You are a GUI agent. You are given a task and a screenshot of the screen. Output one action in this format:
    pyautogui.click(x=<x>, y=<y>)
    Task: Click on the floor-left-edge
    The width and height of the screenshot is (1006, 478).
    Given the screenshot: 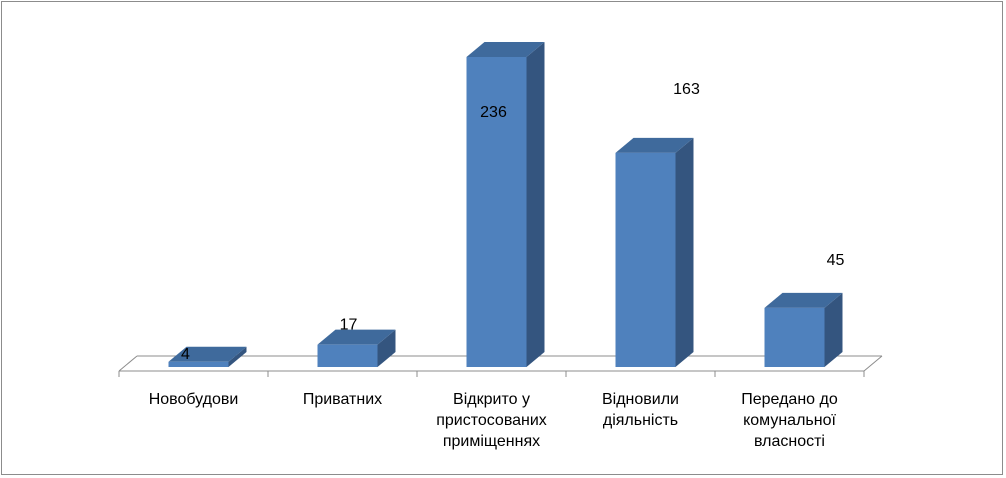 What is the action you would take?
    pyautogui.click(x=128, y=363)
    